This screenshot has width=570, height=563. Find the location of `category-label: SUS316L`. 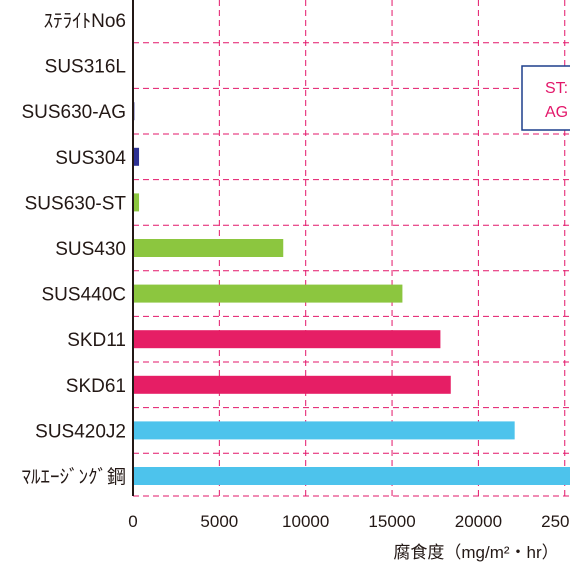

category-label: SUS316L is located at coordinates (85, 67).